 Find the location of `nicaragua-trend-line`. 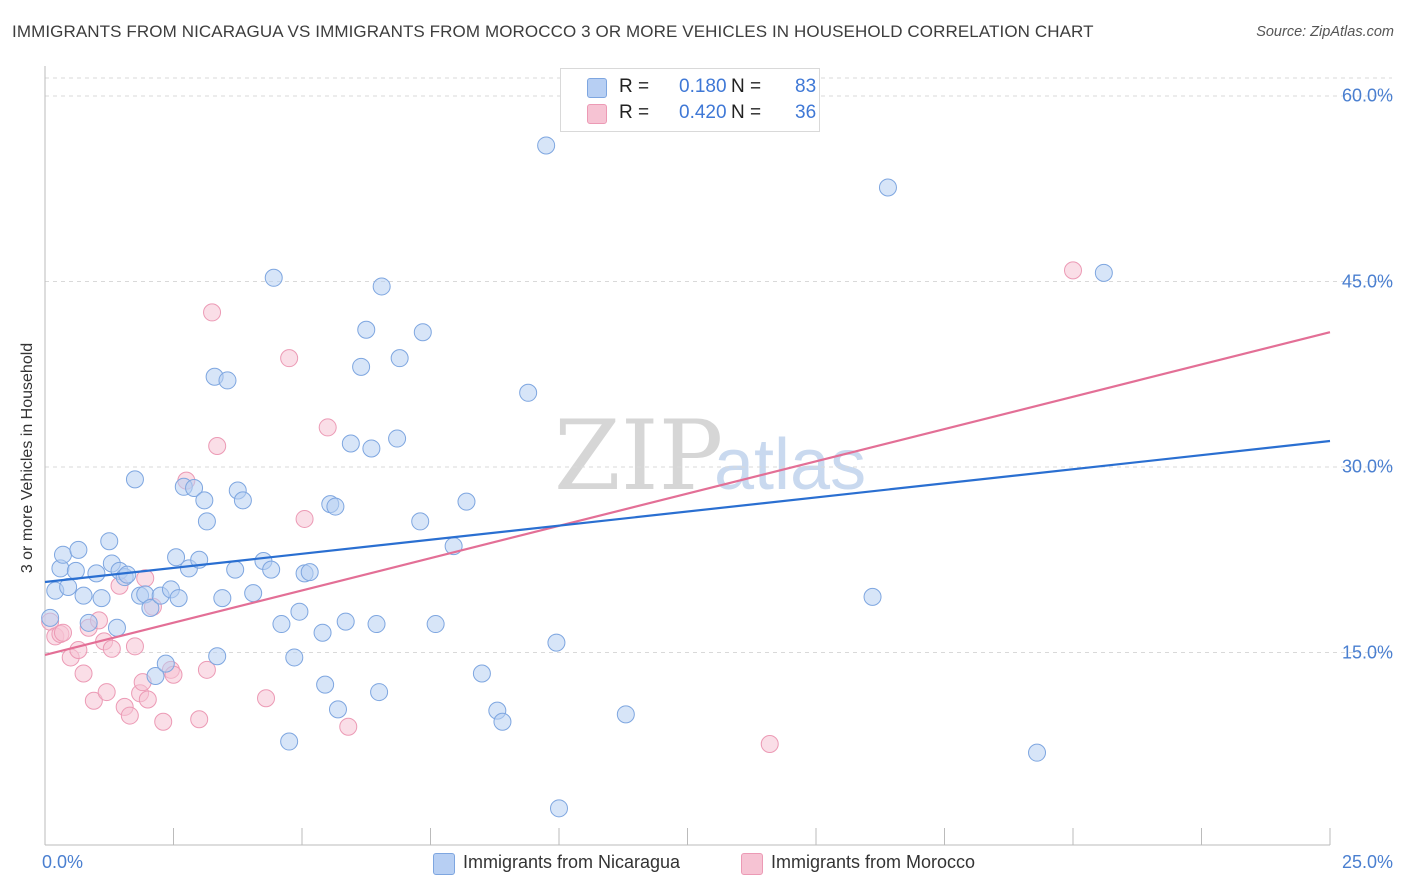

nicaragua-trend-line is located at coordinates (687, 511).